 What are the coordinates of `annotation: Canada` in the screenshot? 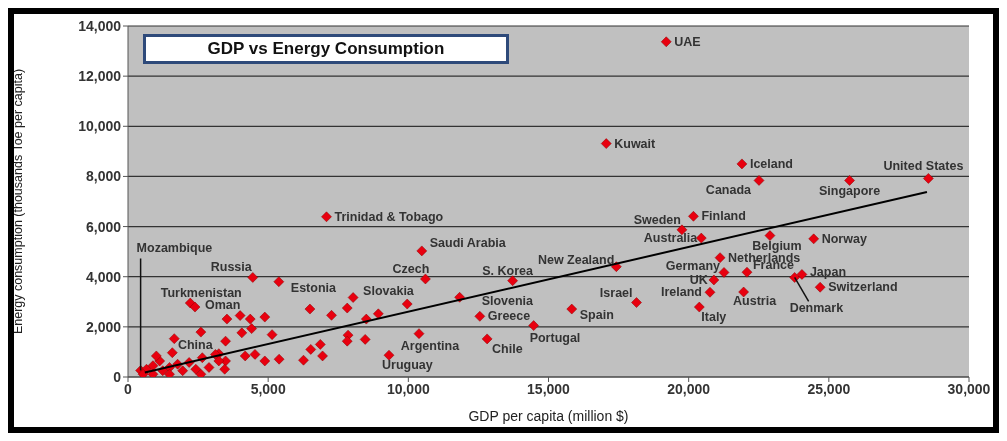 It's located at (729, 190).